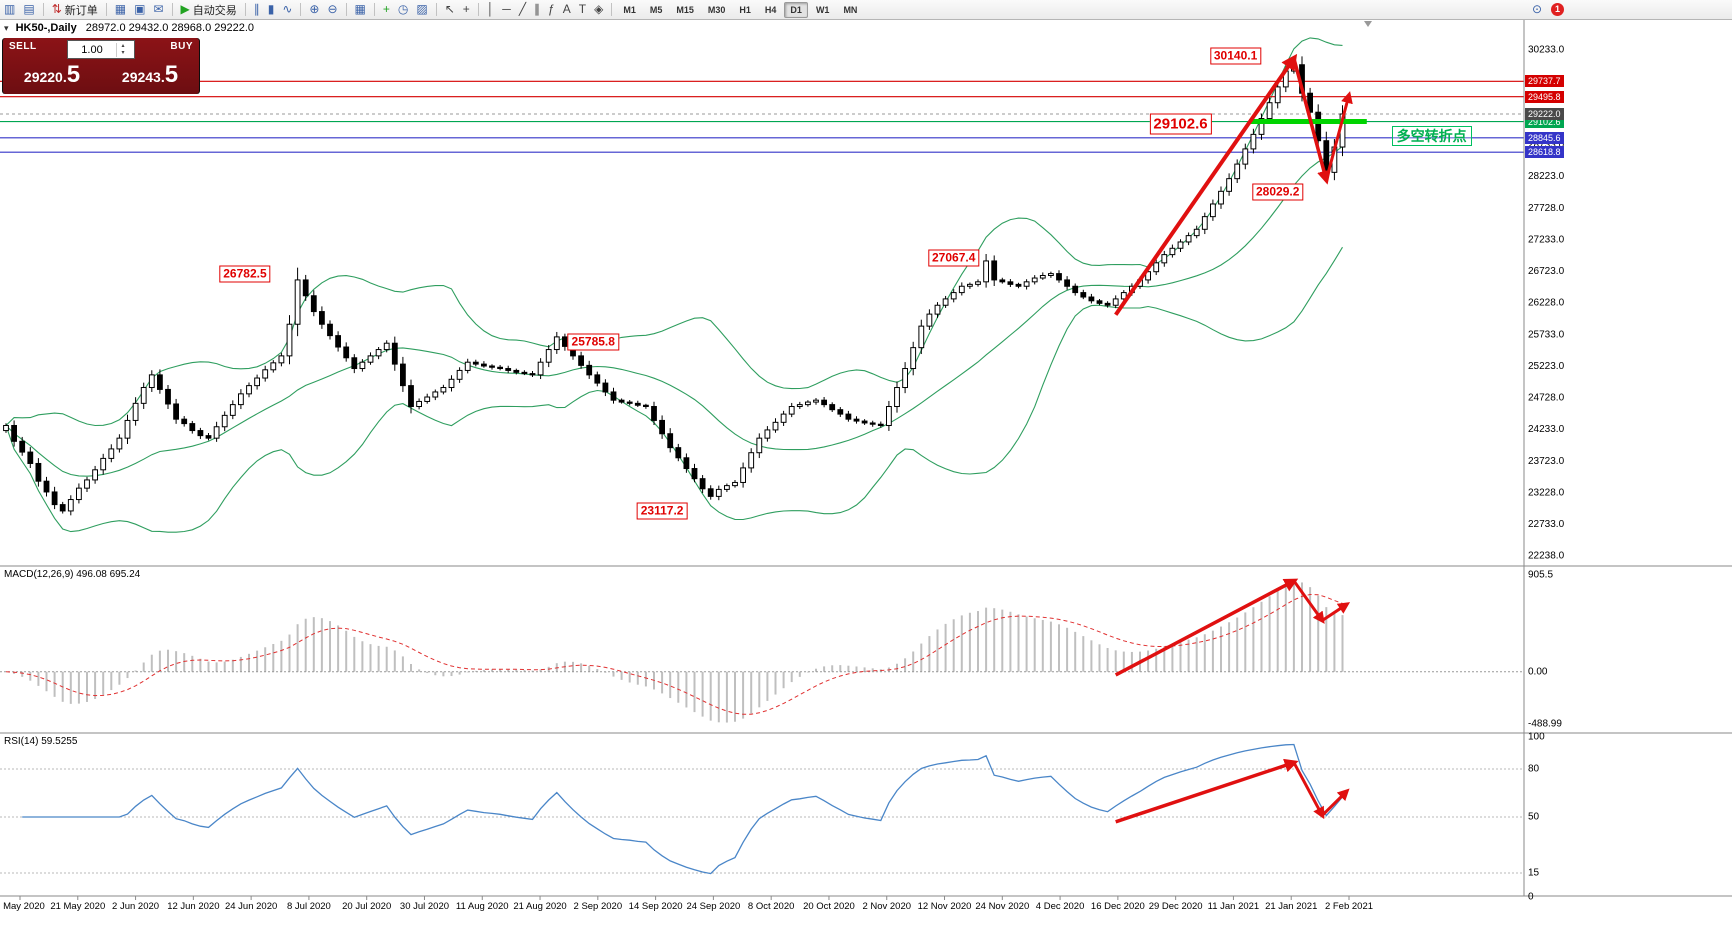  I want to click on date-axis-label: 11 Jan 2021, so click(1234, 906).